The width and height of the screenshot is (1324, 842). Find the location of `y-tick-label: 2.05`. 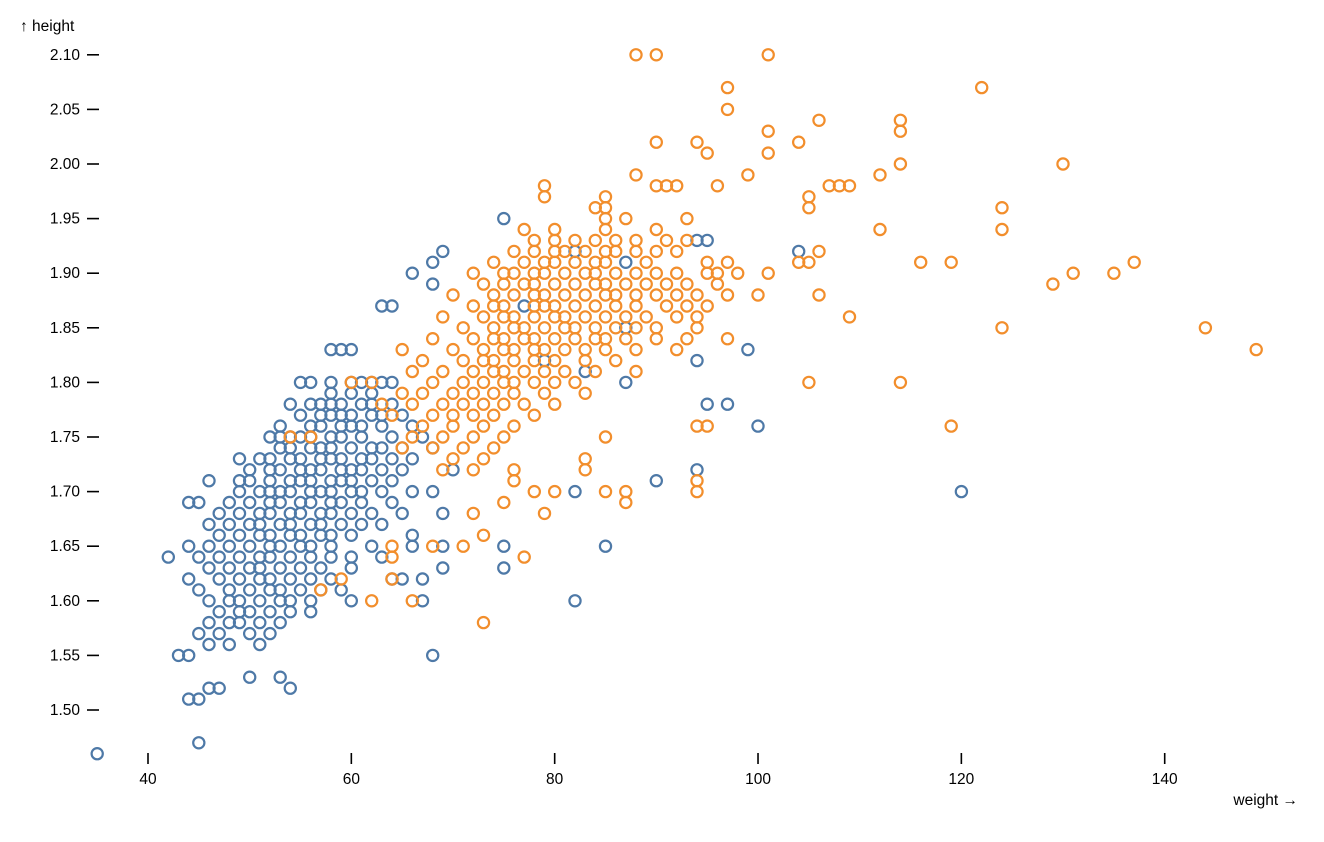

y-tick-label: 2.05 is located at coordinates (65, 109).